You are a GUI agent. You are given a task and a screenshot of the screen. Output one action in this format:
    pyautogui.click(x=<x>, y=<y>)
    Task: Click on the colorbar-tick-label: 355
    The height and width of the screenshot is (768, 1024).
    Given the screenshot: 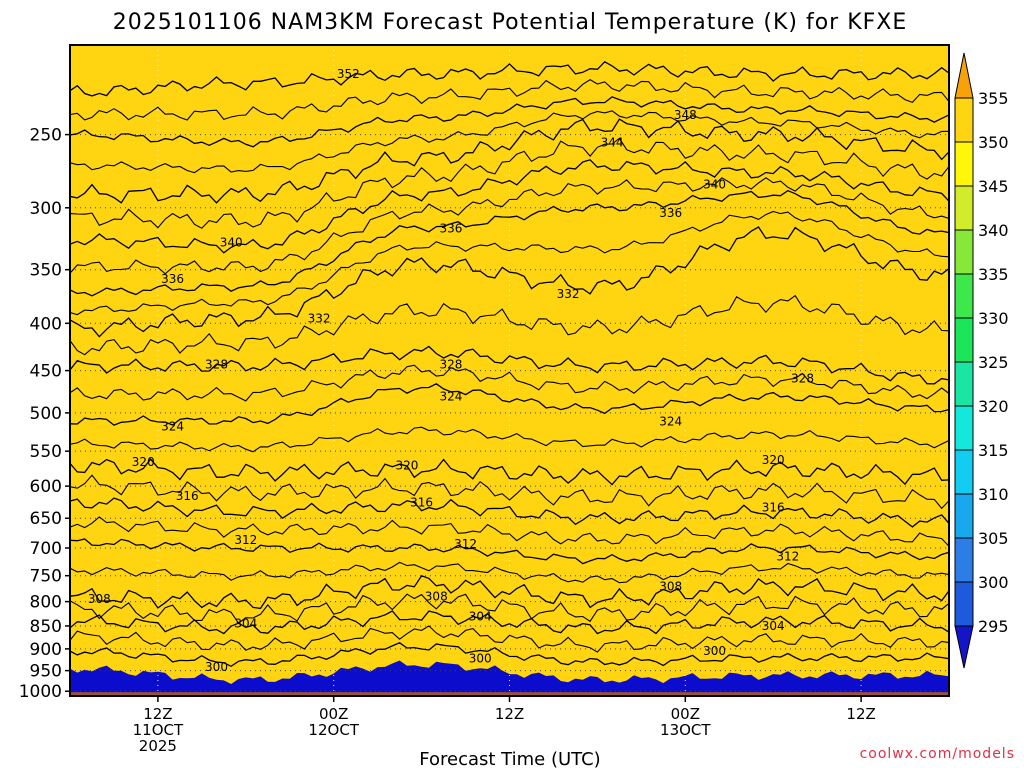 What is the action you would take?
    pyautogui.click(x=993, y=98)
    